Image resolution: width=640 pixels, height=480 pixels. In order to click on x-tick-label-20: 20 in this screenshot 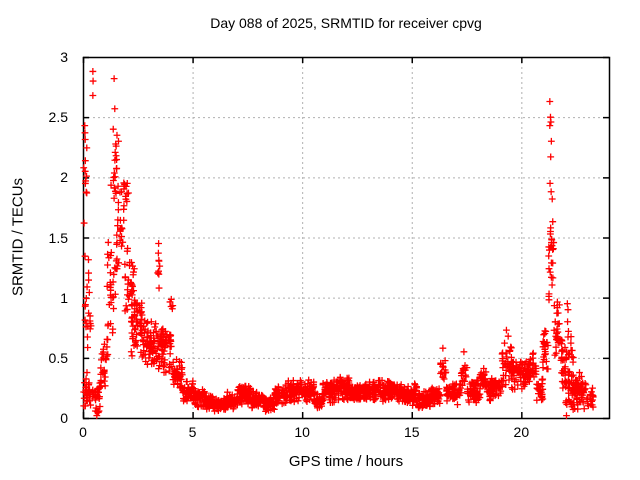, I will do `click(521, 432)`.